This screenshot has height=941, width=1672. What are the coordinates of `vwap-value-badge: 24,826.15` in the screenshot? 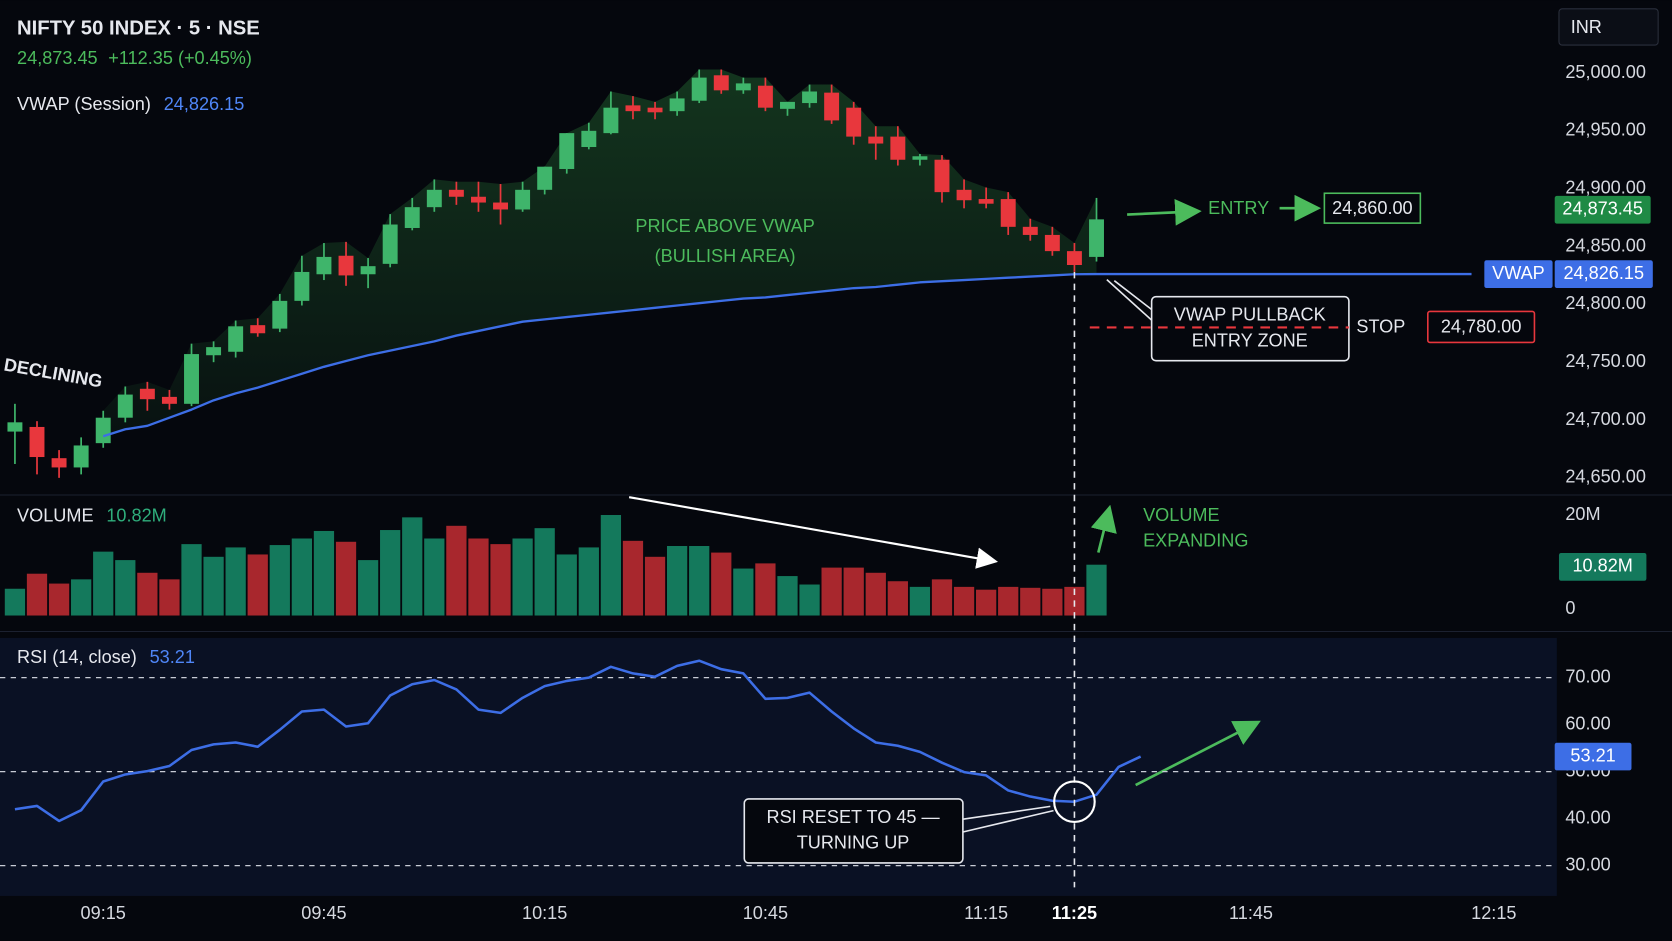 It's located at (1603, 273).